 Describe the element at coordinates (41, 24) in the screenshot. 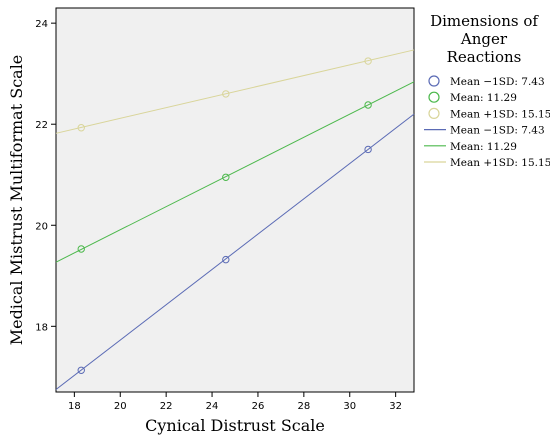

I see `y-tick-label-24: 24` at that location.